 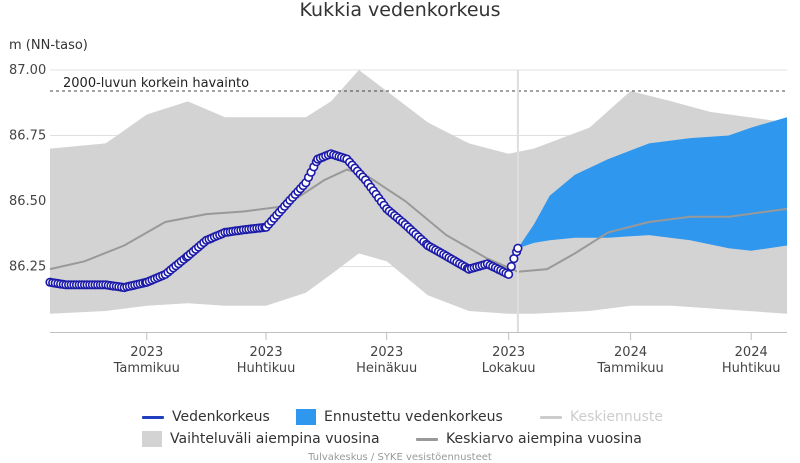 What do you see at coordinates (27, 70) in the screenshot?
I see `y-tick-label: 87.00` at bounding box center [27, 70].